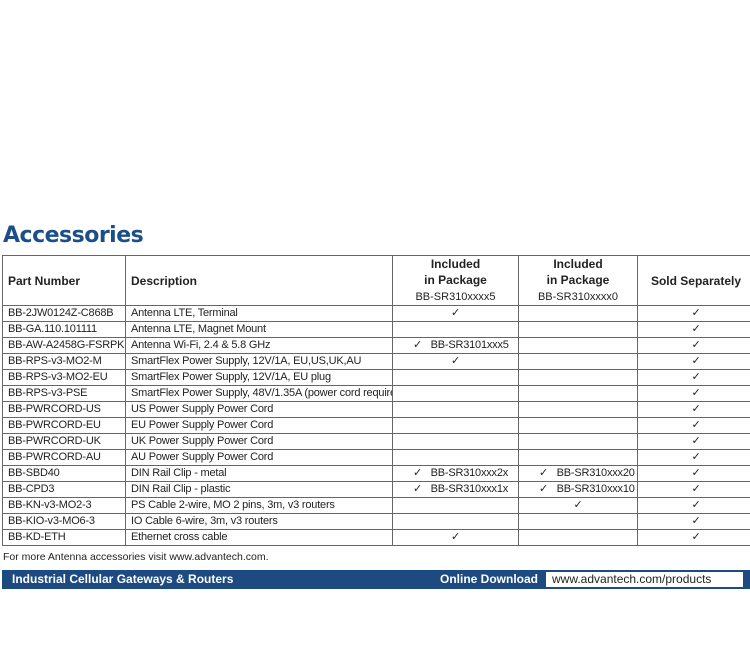 Image resolution: width=750 pixels, height=650 pixels. I want to click on part-number-cell: BB-PWRCORD-UK, so click(64, 441).